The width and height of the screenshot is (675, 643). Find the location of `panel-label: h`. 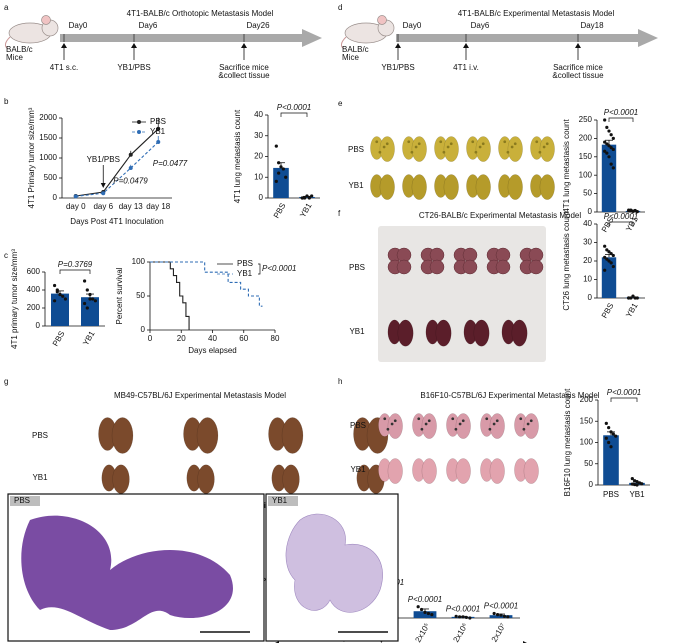

panel-label: h is located at coordinates (340, 381).